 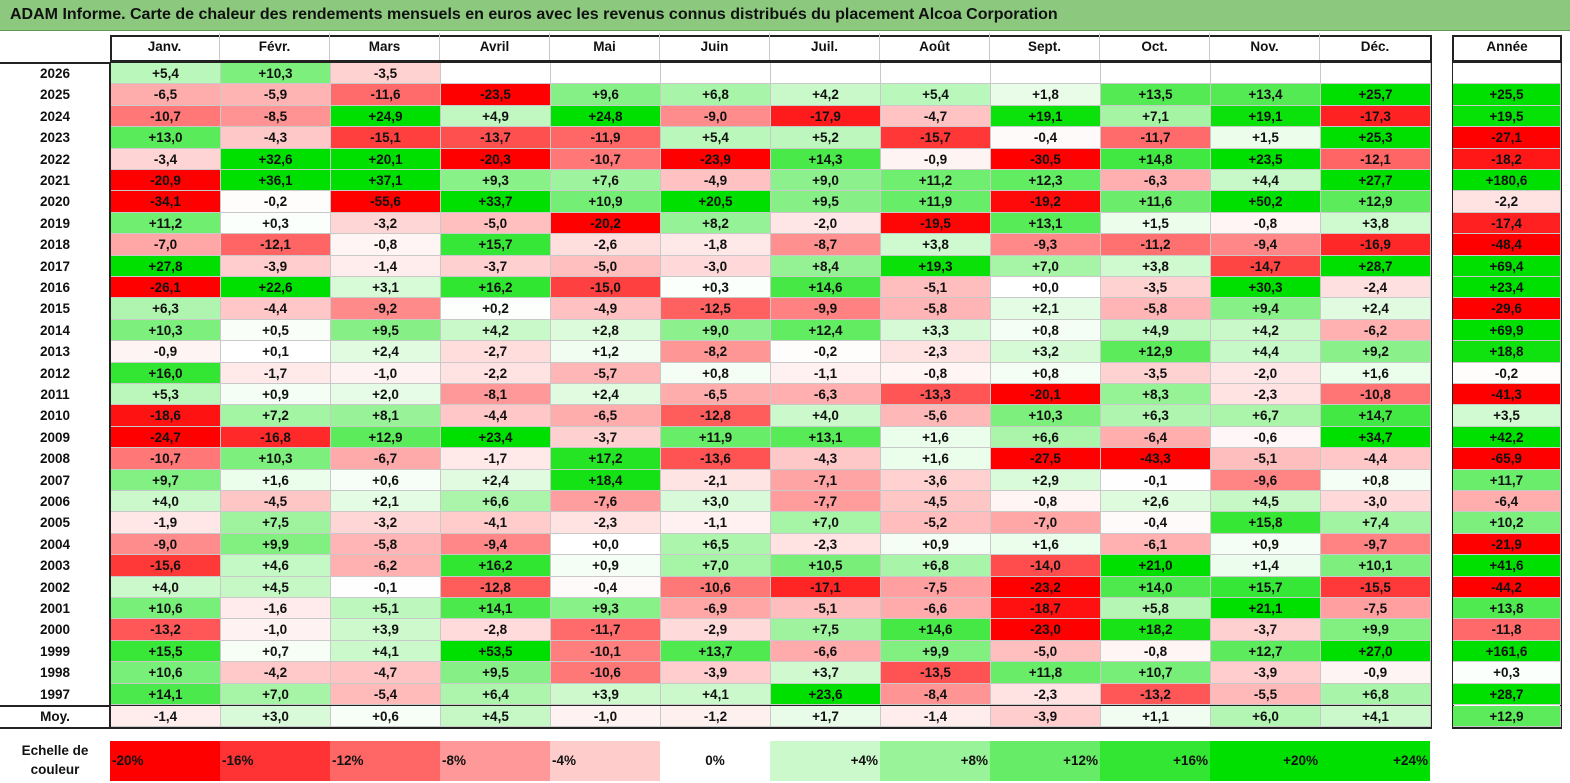 I want to click on heatmap-cell: -10,1, so click(x=606, y=651).